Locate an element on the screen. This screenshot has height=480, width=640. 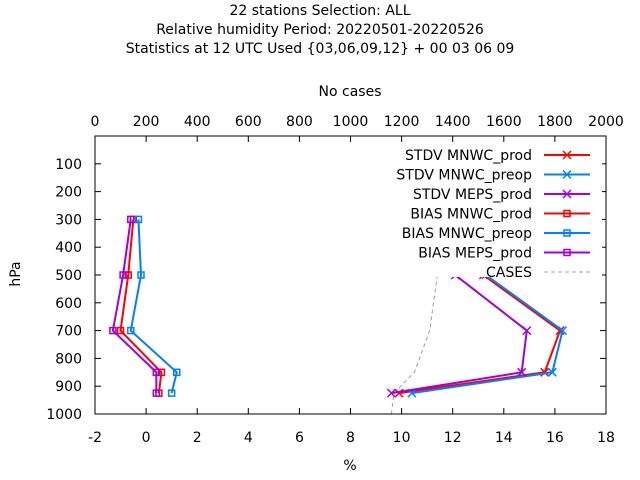
x2-axis-label: No cases is located at coordinates (350, 92).